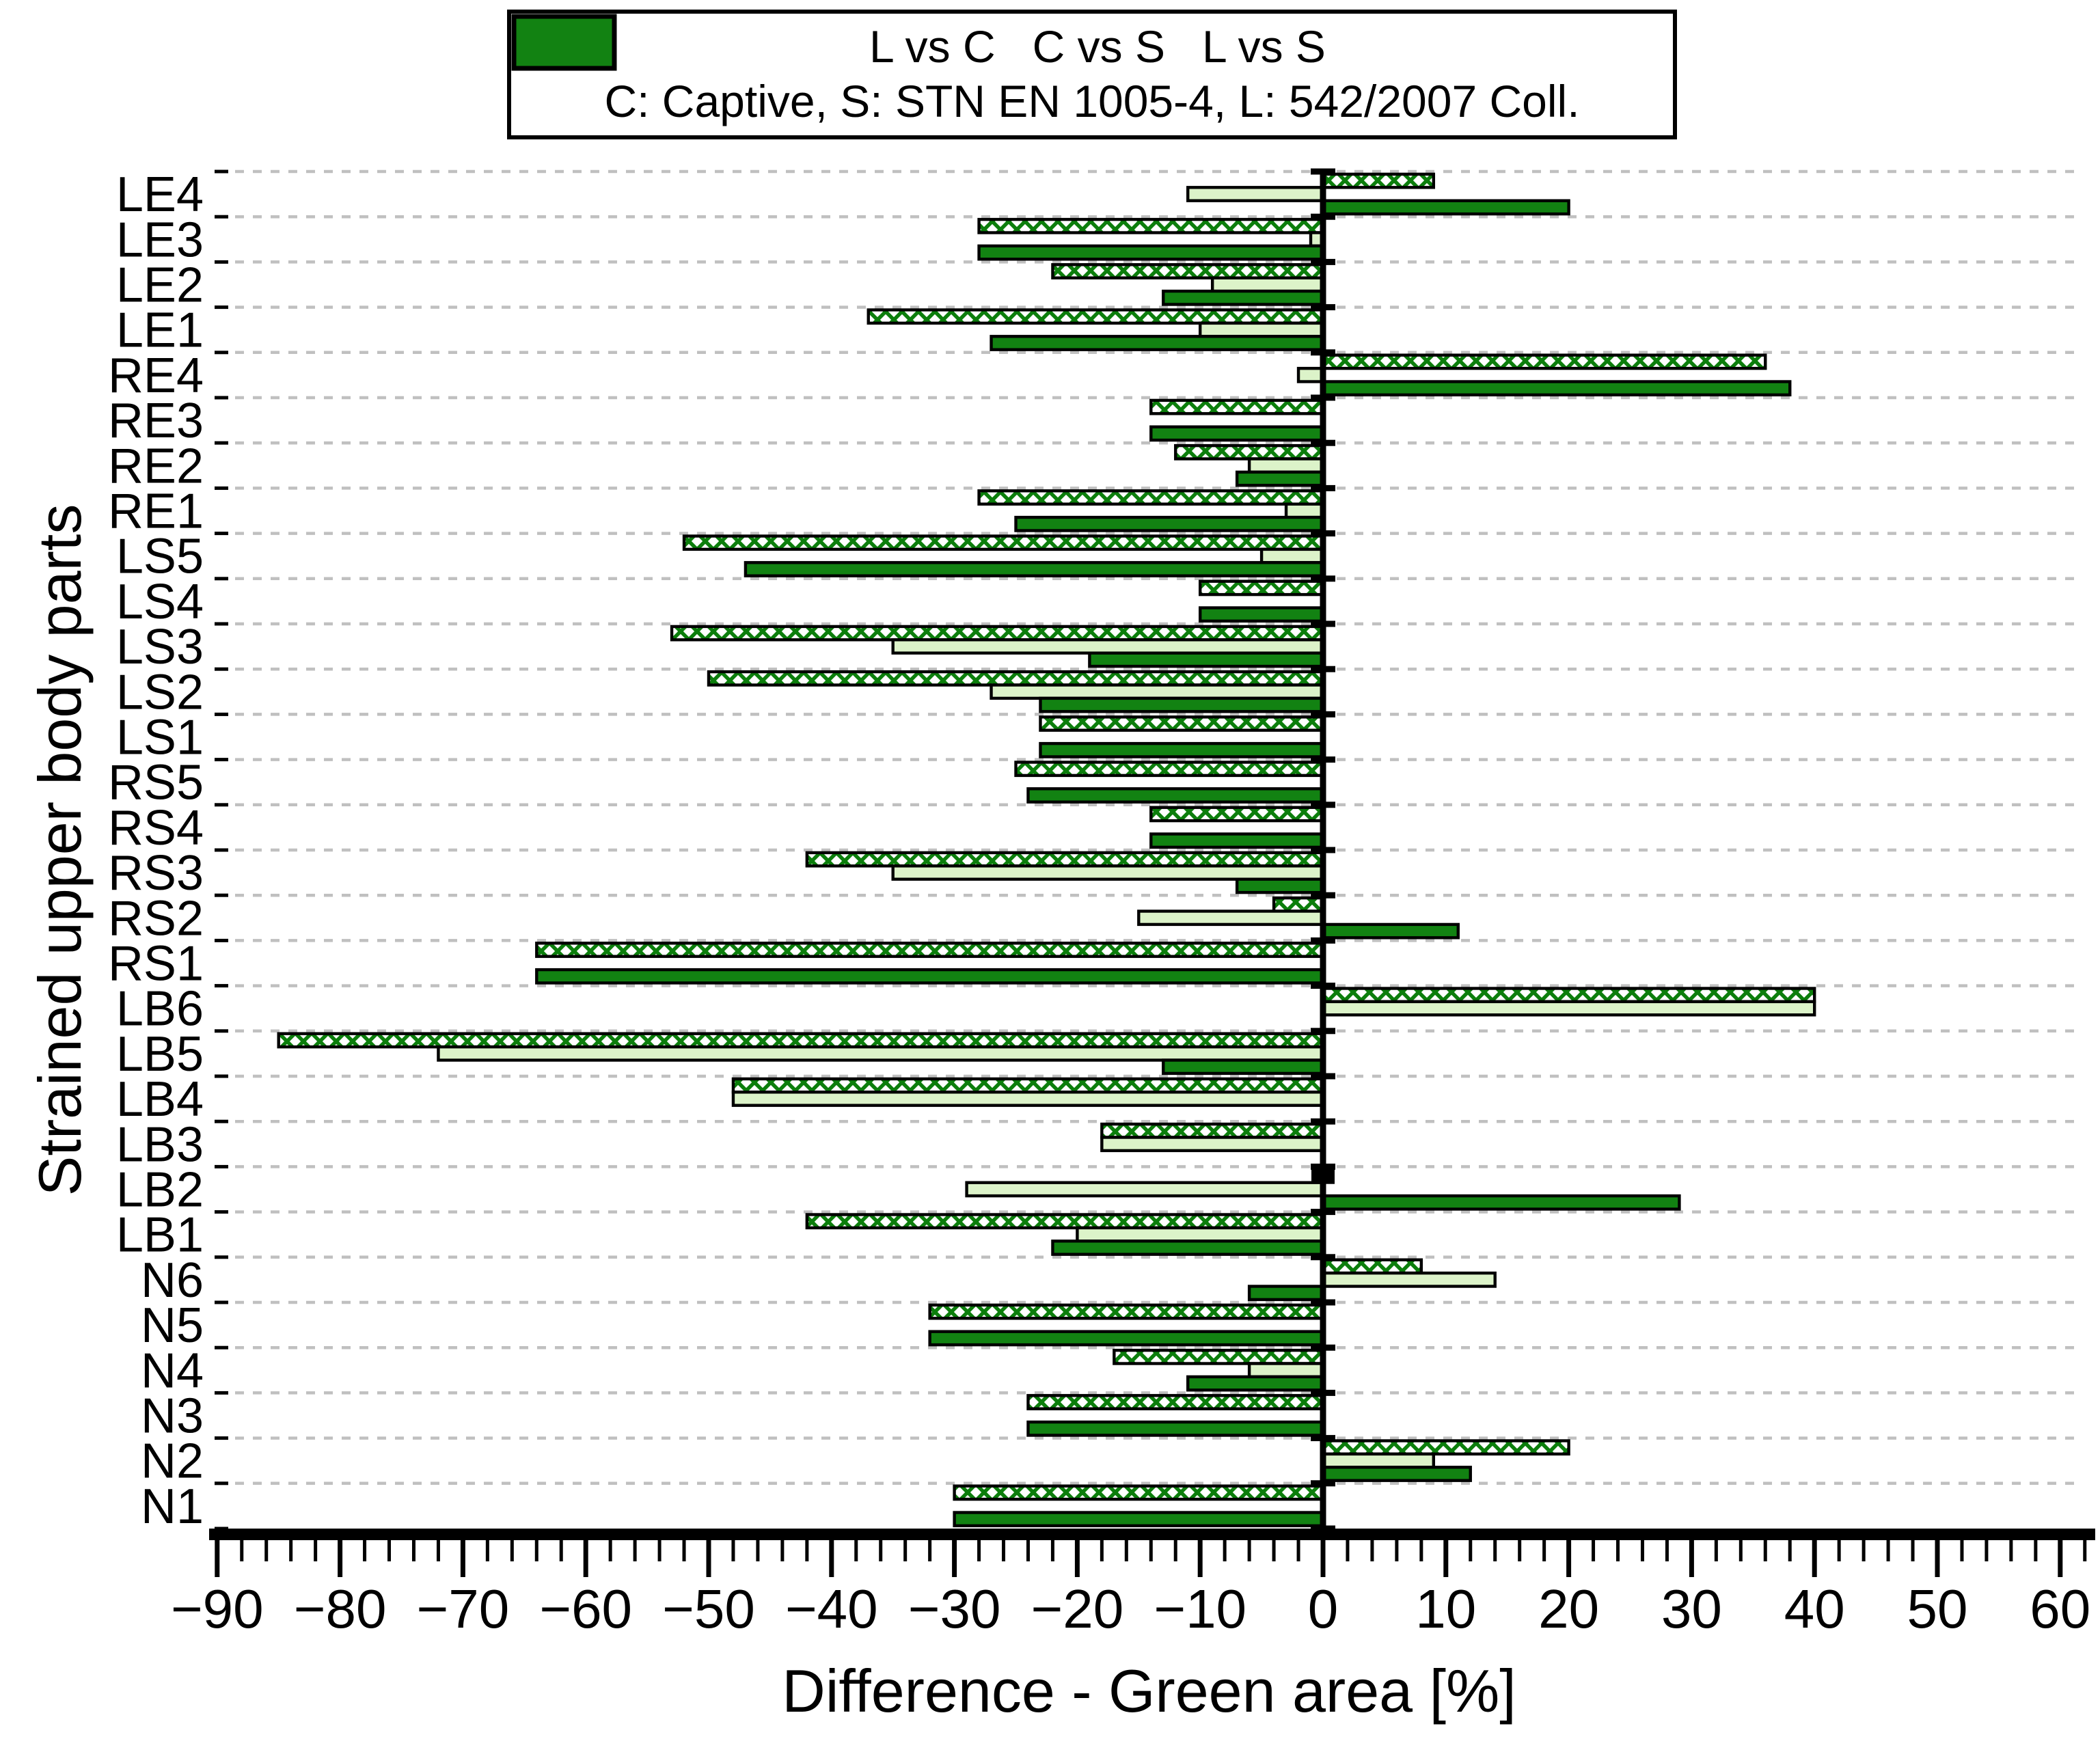 The height and width of the screenshot is (1752, 2100). I want to click on bar-RS2-L-vs-S, so click(1390, 931).